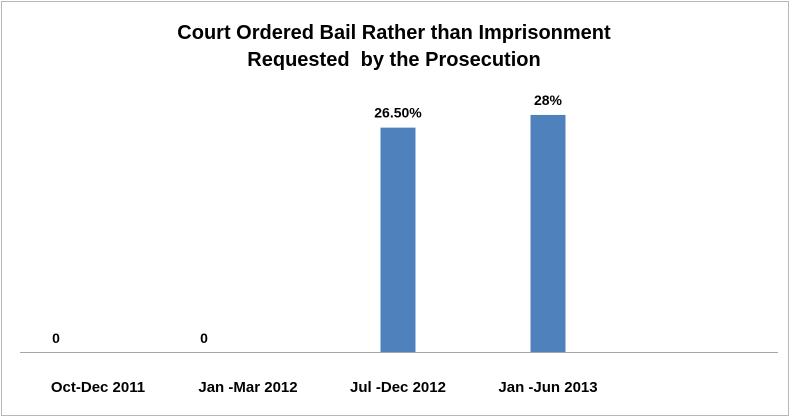 The width and height of the screenshot is (790, 417). What do you see at coordinates (56, 338) in the screenshot?
I see `data-label-0: 0` at bounding box center [56, 338].